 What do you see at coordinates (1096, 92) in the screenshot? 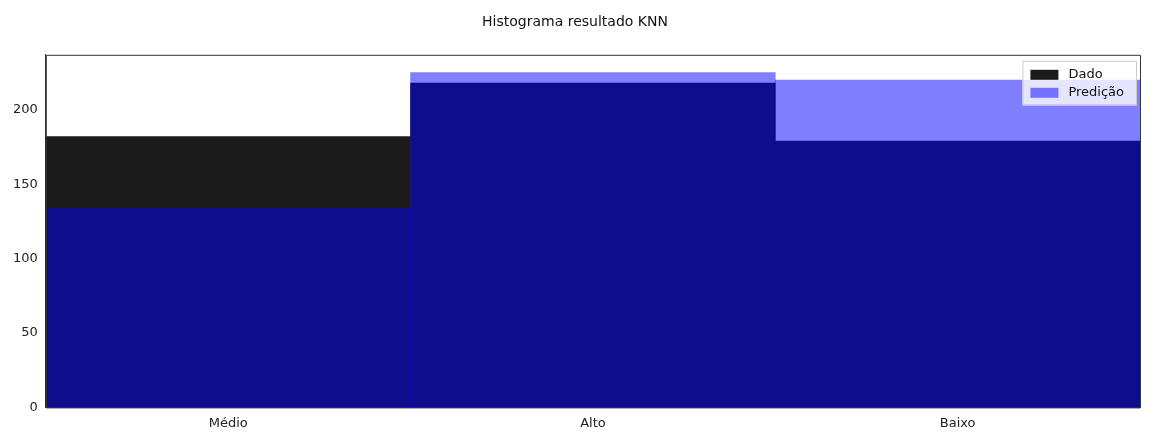
I see `legend-label: Predição` at bounding box center [1096, 92].